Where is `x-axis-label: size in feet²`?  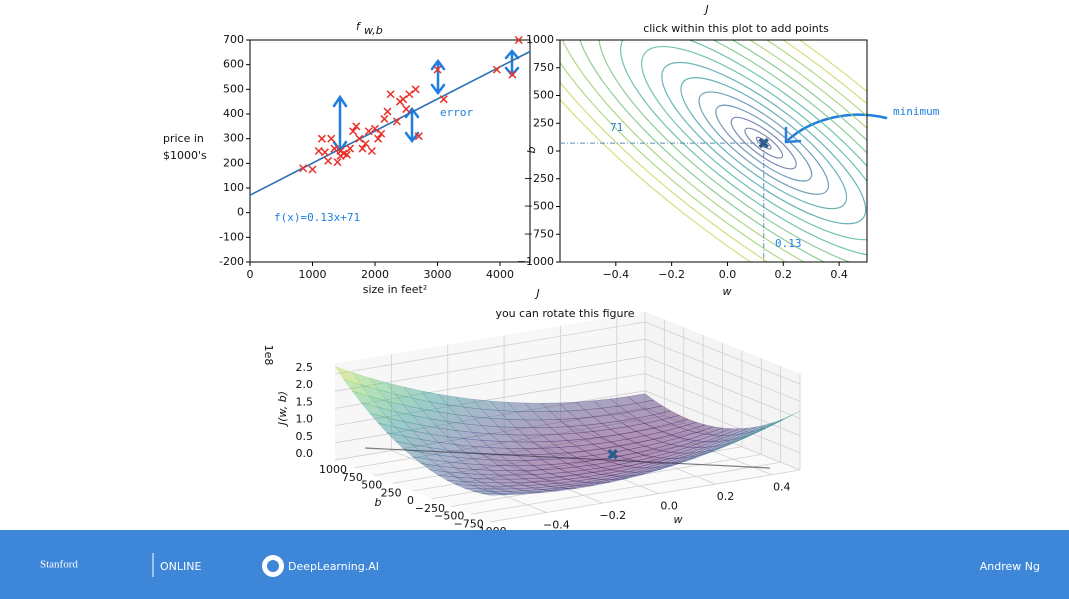 x-axis-label: size in feet² is located at coordinates (395, 289).